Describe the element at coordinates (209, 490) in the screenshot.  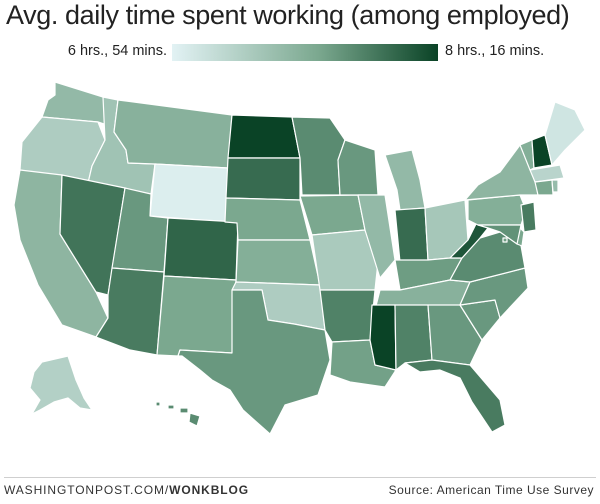
I see `footer-section: WONKBLOG` at that location.